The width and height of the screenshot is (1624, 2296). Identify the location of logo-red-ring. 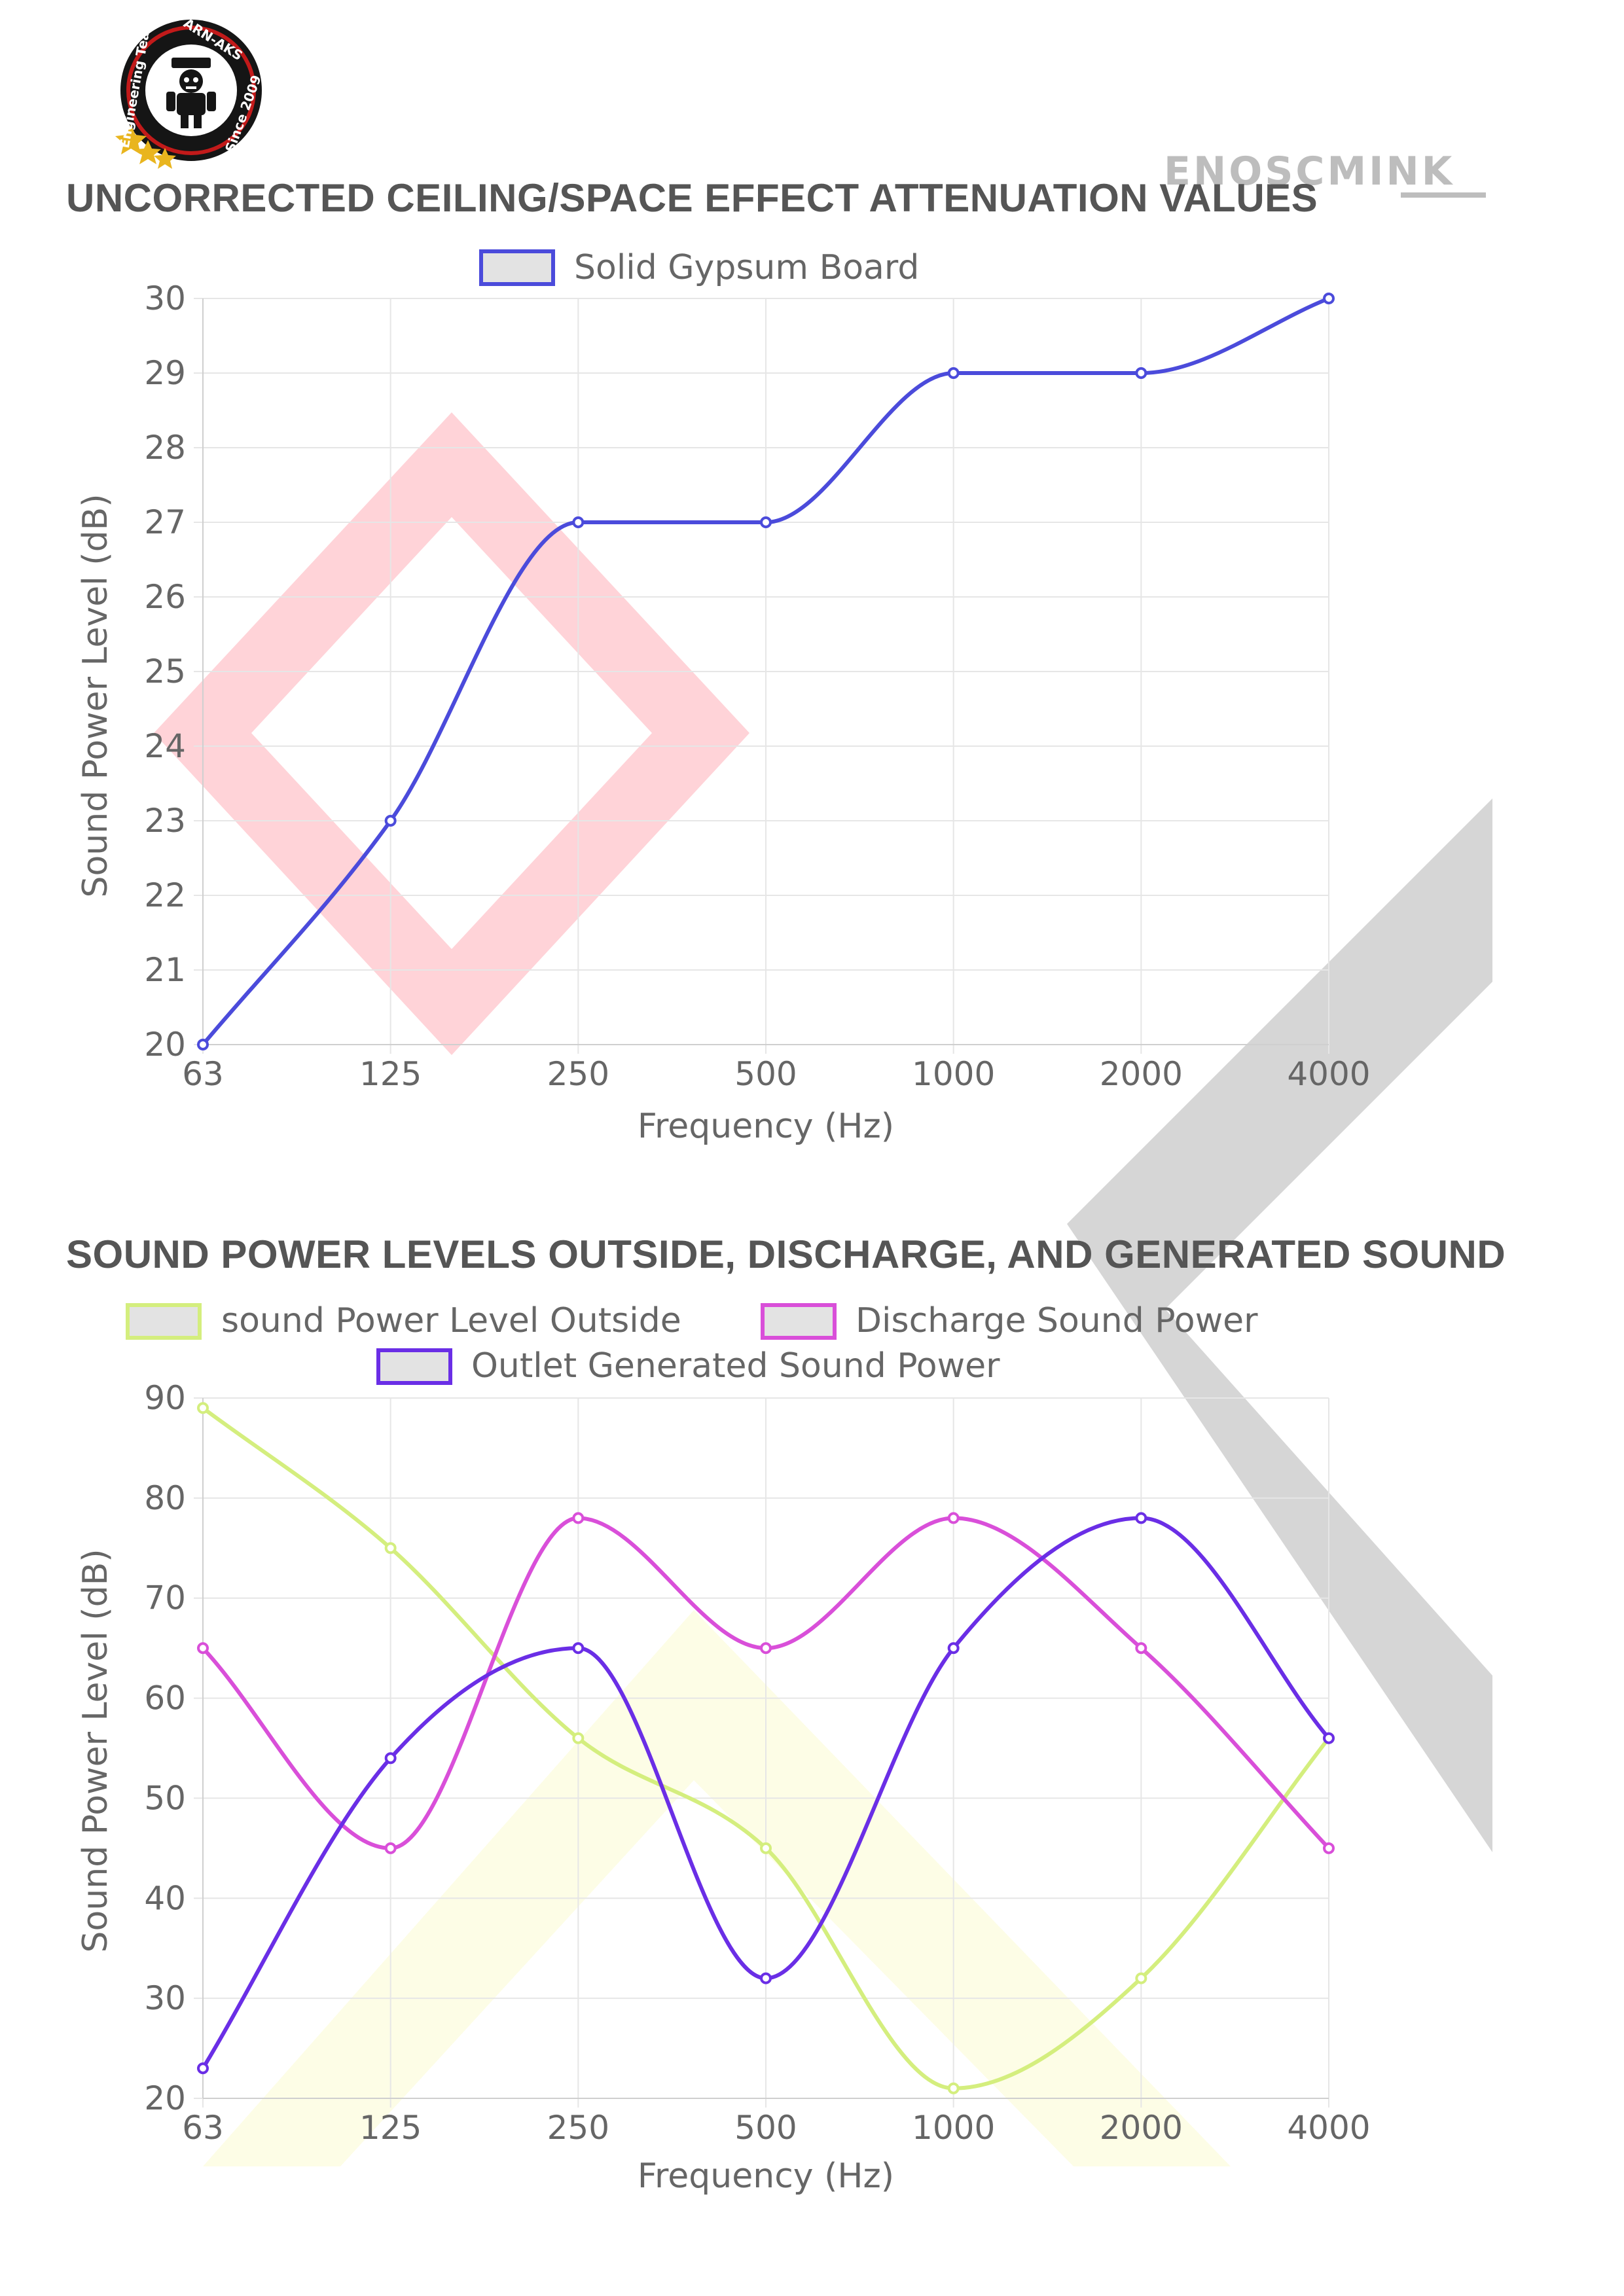
(191, 90).